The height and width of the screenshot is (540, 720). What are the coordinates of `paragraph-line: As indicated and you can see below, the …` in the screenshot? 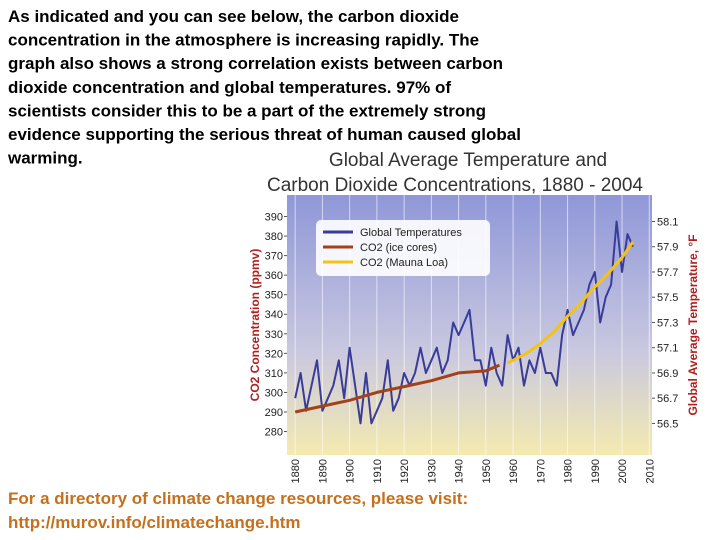 It's located at (233, 16).